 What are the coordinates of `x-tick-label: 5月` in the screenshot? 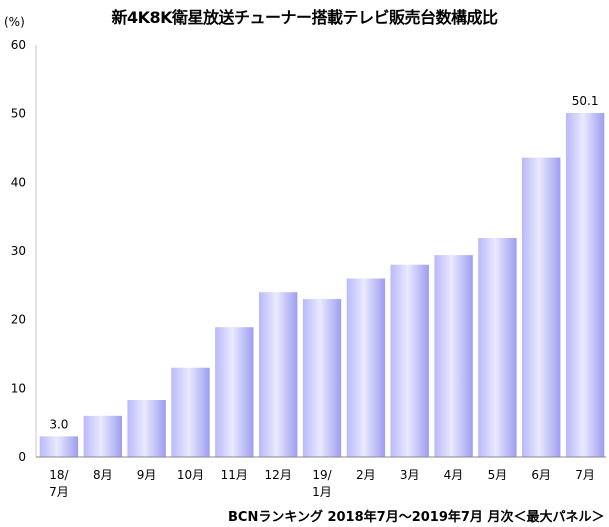 It's located at (498, 475).